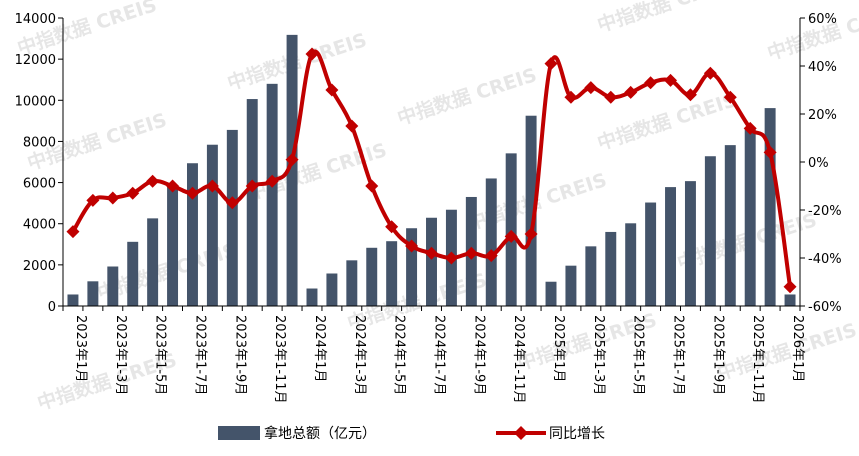  What do you see at coordinates (35, 60) in the screenshot?
I see `left-tick-label: 12000` at bounding box center [35, 60].